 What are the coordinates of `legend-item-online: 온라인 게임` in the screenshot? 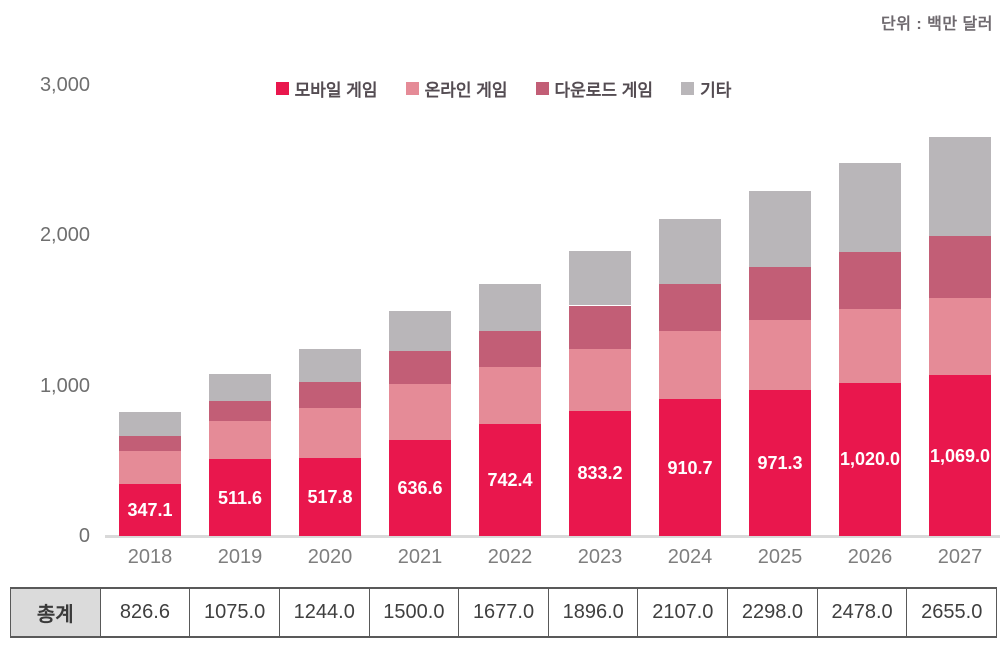 It's located at (456, 88).